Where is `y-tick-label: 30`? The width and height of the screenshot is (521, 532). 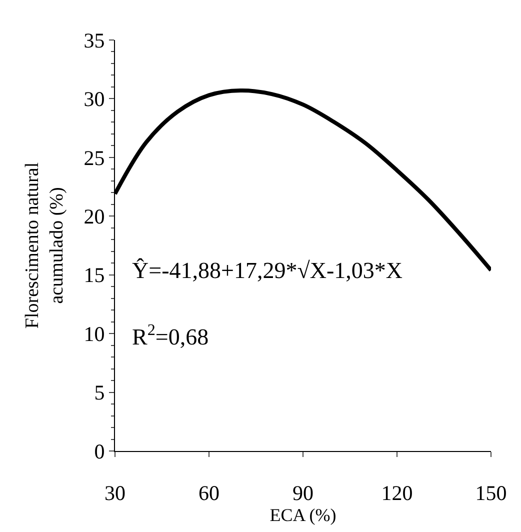 y-tick-label: 30 is located at coordinates (94, 99).